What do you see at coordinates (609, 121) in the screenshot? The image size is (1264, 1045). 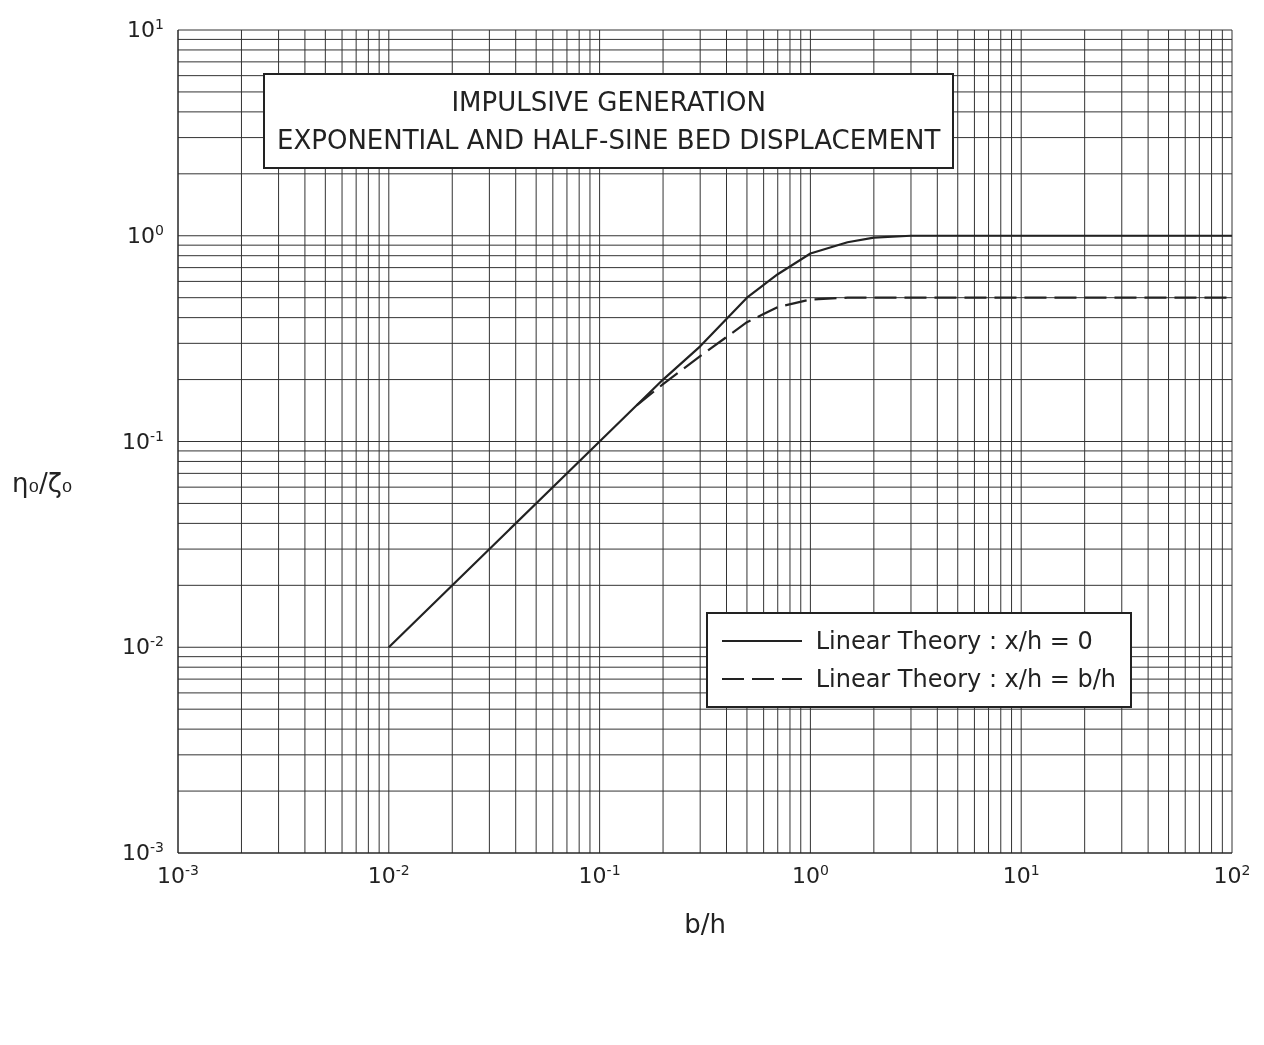 I see `text: IMPULSIVE GENERATION EXPONENTIAL AND HALF-SINE BED DISPLACEMENT` at bounding box center [609, 121].